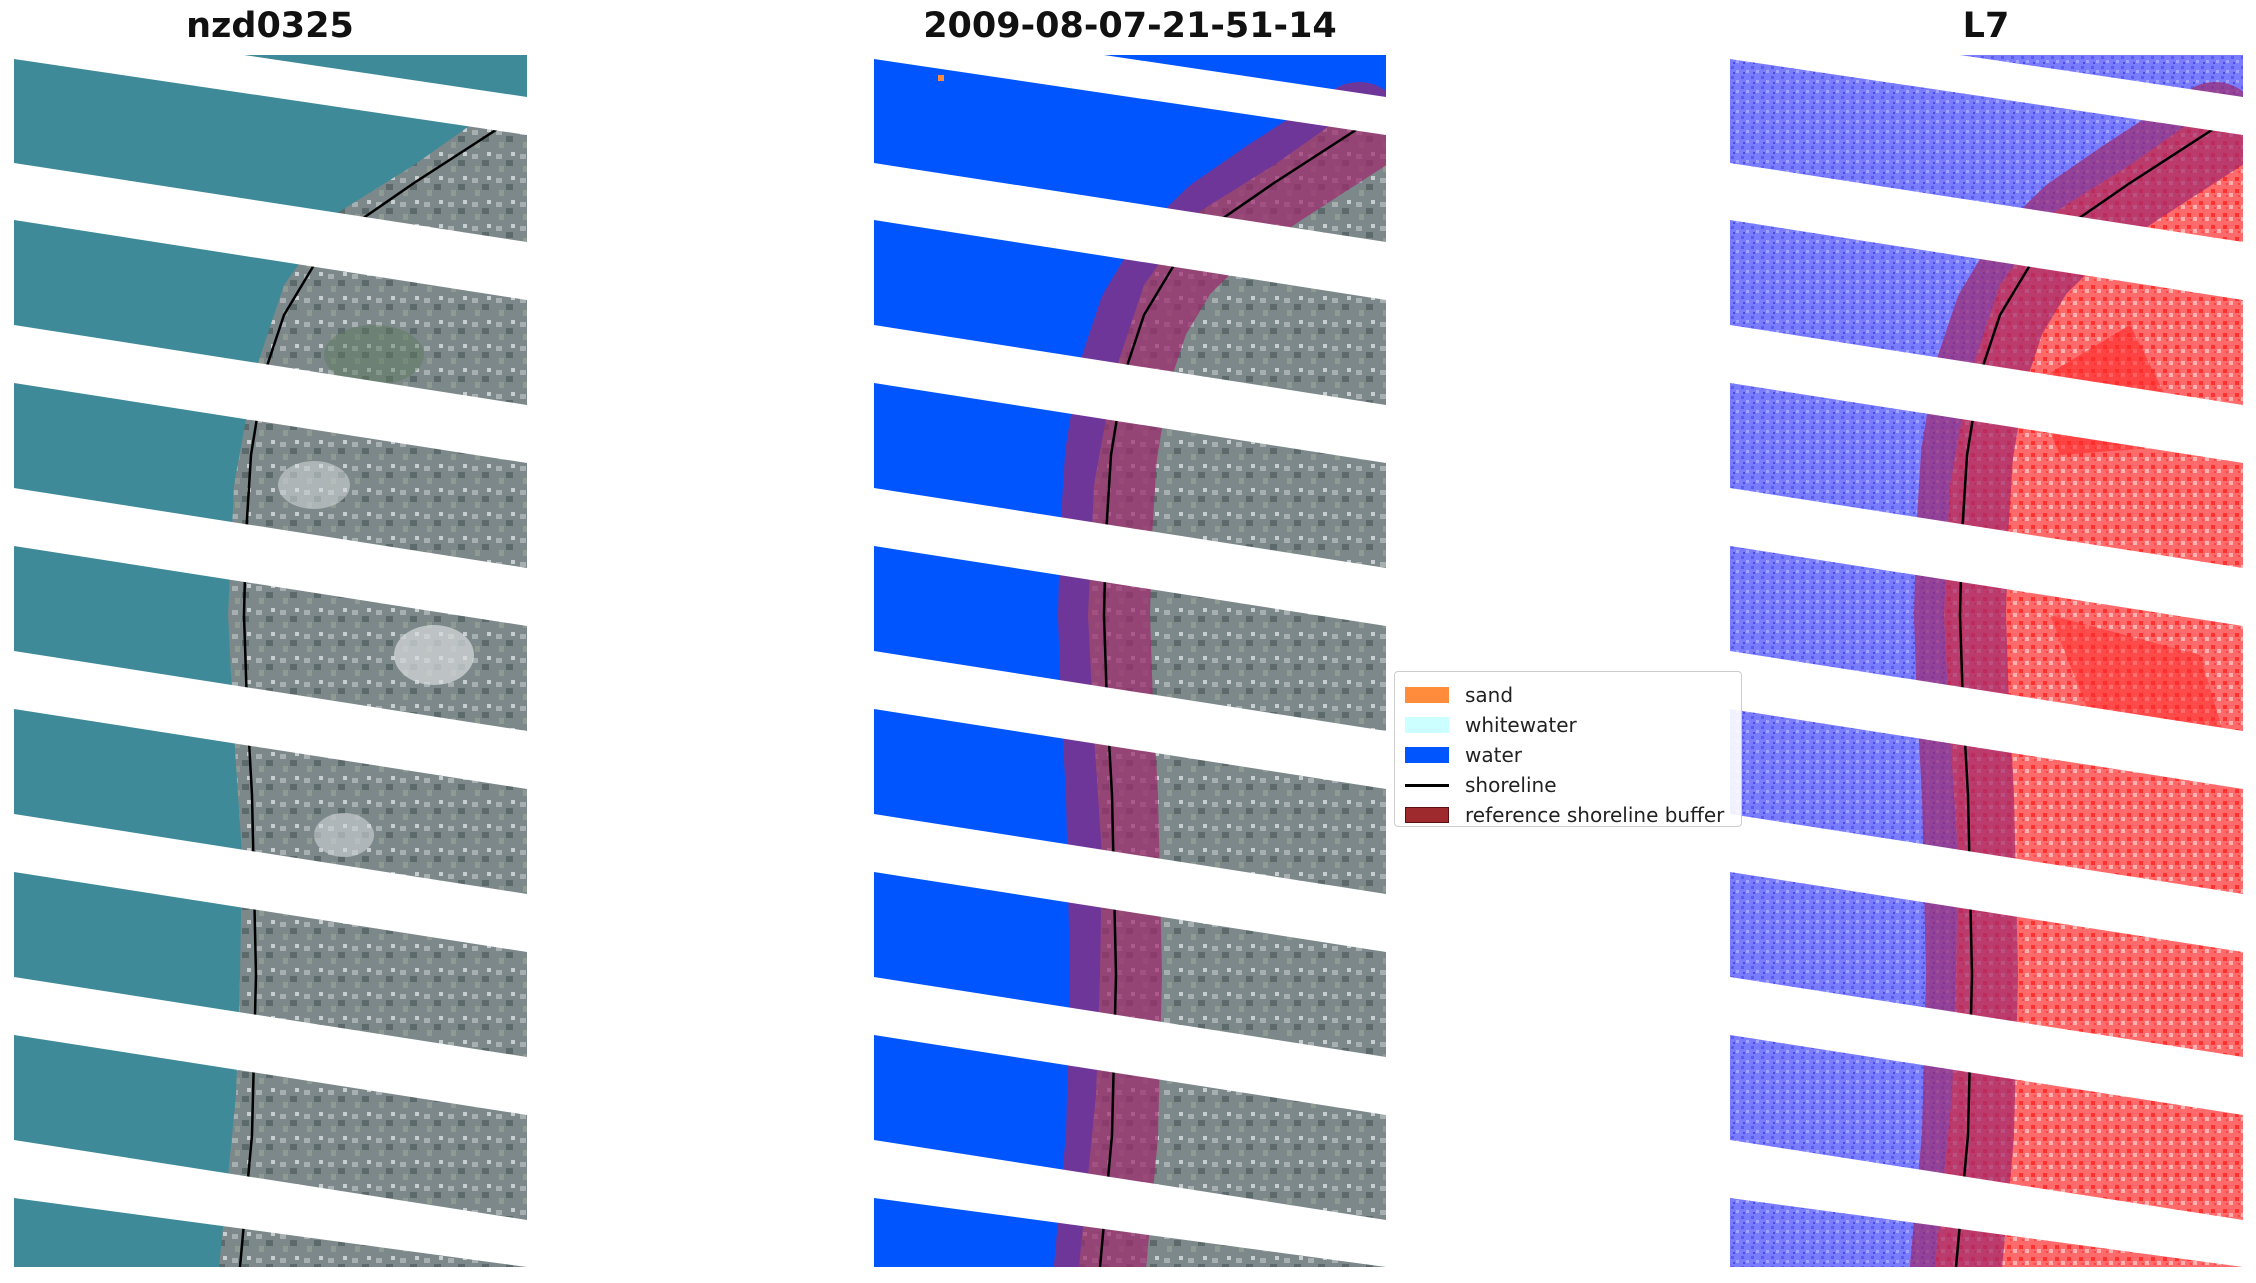  I want to click on legend-item-whitewater: whitewater, so click(1568, 725).